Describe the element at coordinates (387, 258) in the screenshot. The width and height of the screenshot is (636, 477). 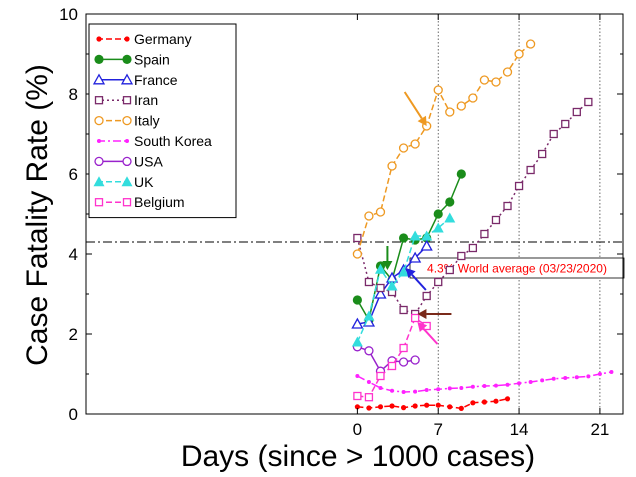
I see `arrow-spain` at that location.